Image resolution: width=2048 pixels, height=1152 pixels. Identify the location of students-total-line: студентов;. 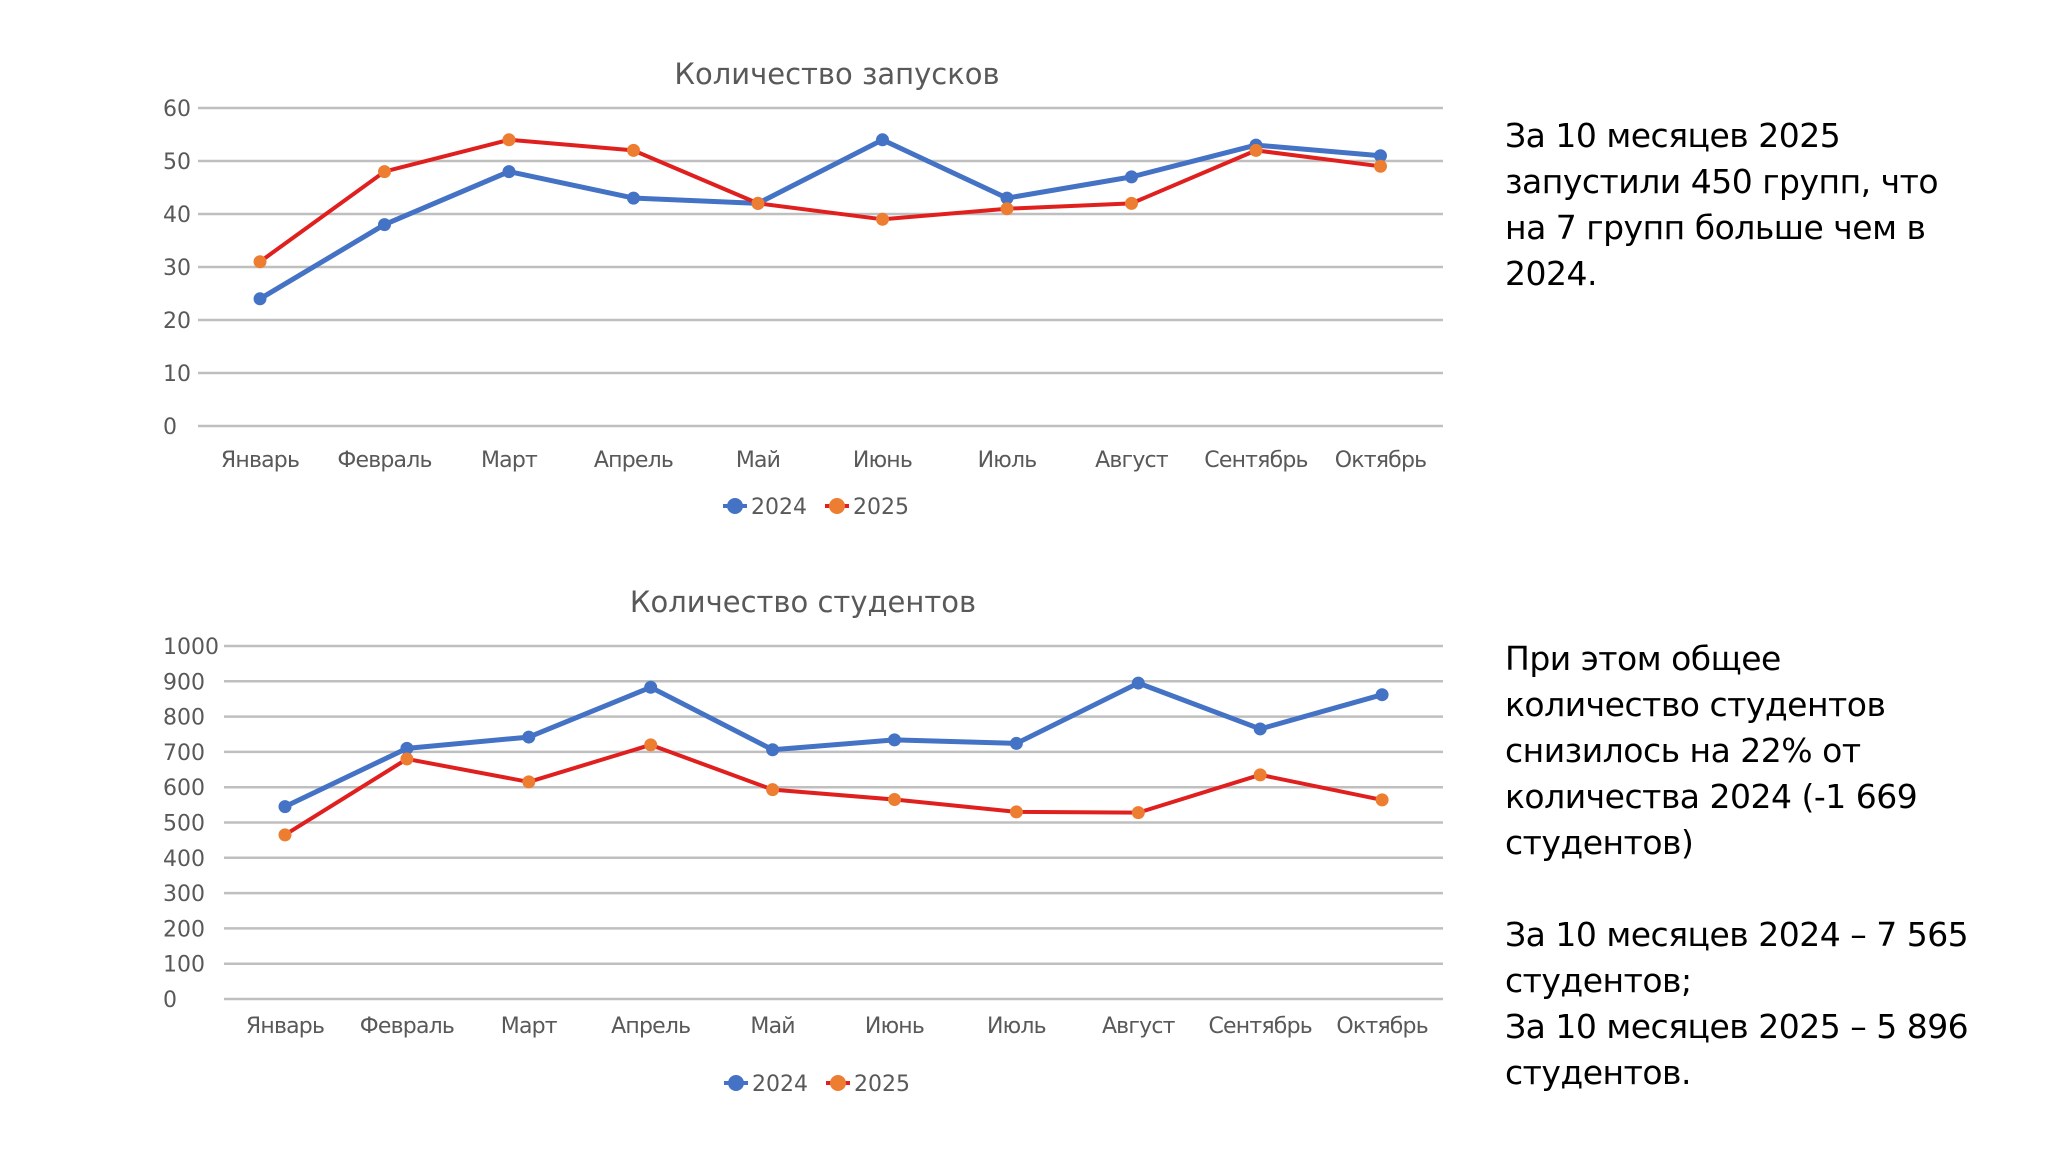
(1598, 980).